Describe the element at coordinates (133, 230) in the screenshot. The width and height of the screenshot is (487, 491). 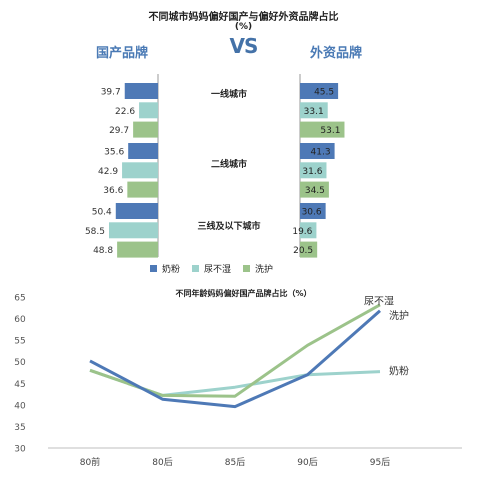
I see `bar-domestic-diaper-tier3` at that location.